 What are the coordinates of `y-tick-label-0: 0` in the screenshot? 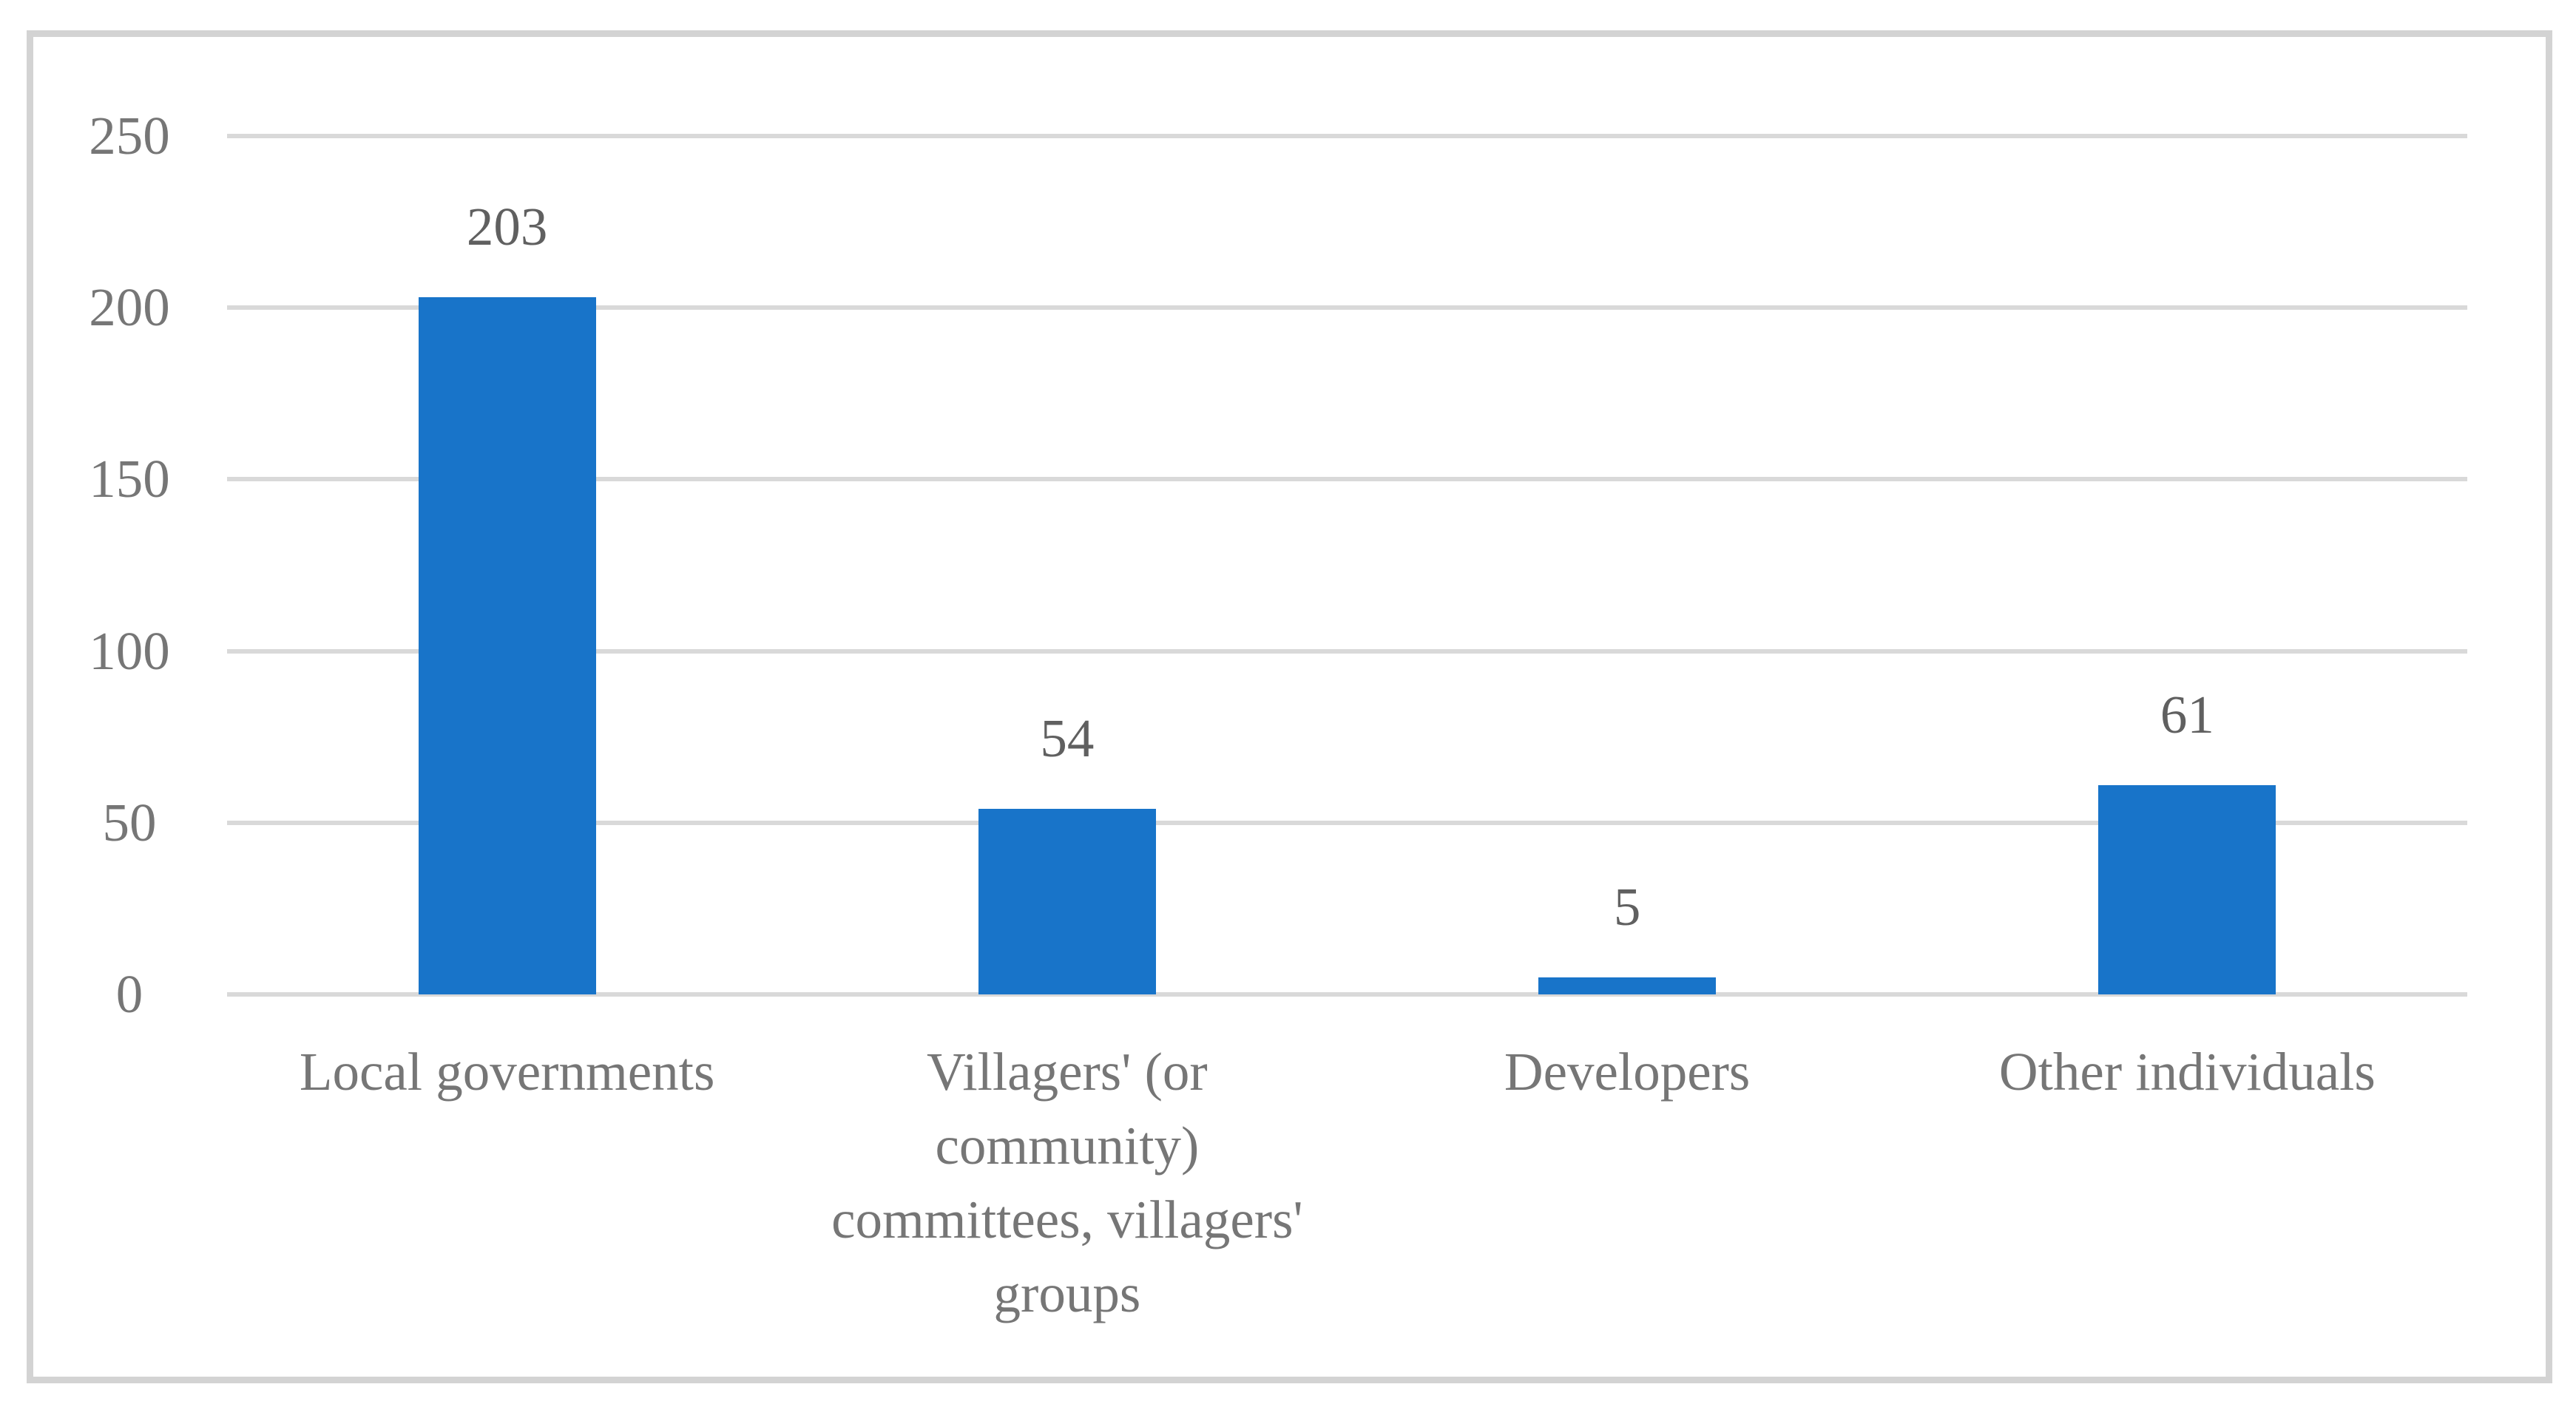 It's located at (129, 994).